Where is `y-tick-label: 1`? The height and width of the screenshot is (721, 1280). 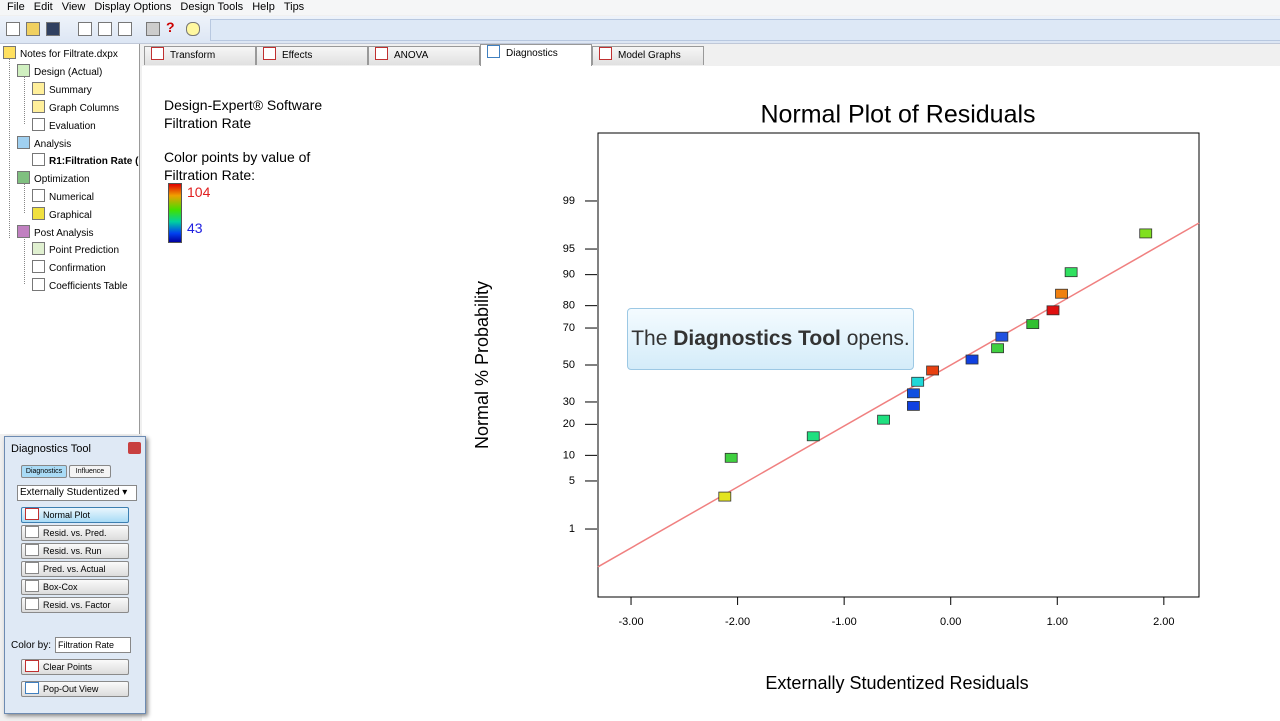 y-tick-label: 1 is located at coordinates (572, 529).